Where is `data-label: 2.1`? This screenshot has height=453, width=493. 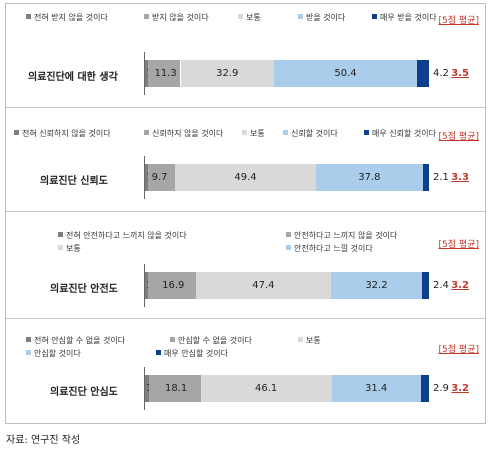
data-label: 2.1 is located at coordinates (441, 177).